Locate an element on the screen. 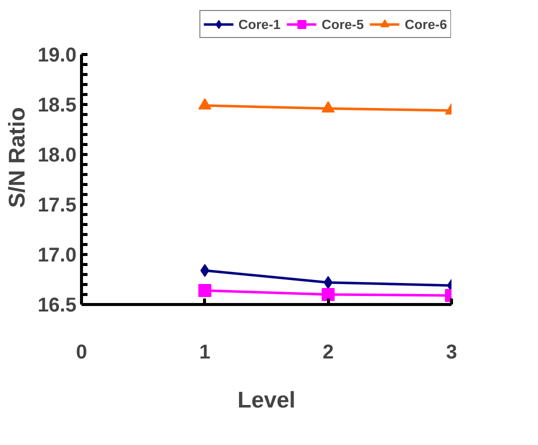 The image size is (538, 445). y-tick-label: 16.5 is located at coordinates (57, 305).